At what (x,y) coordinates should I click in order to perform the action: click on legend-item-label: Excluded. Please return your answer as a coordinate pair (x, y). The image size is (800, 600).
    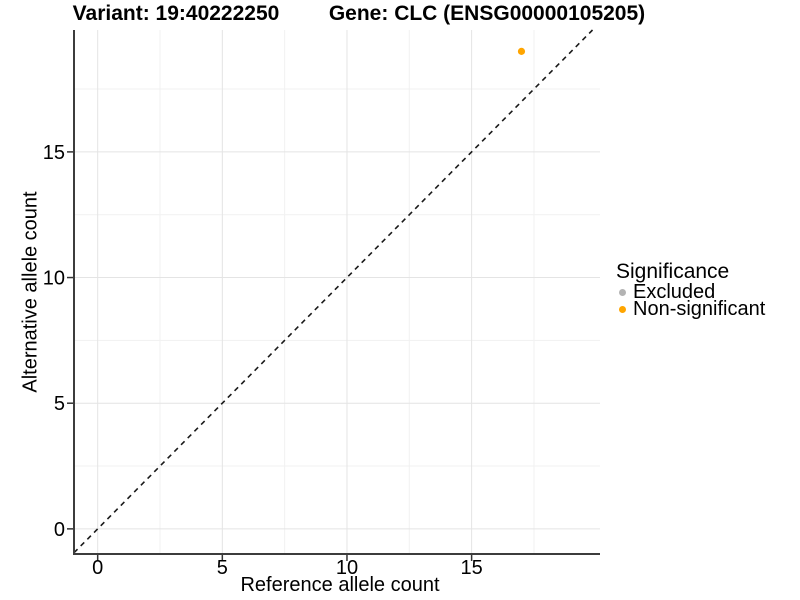
    Looking at the image, I should click on (674, 292).